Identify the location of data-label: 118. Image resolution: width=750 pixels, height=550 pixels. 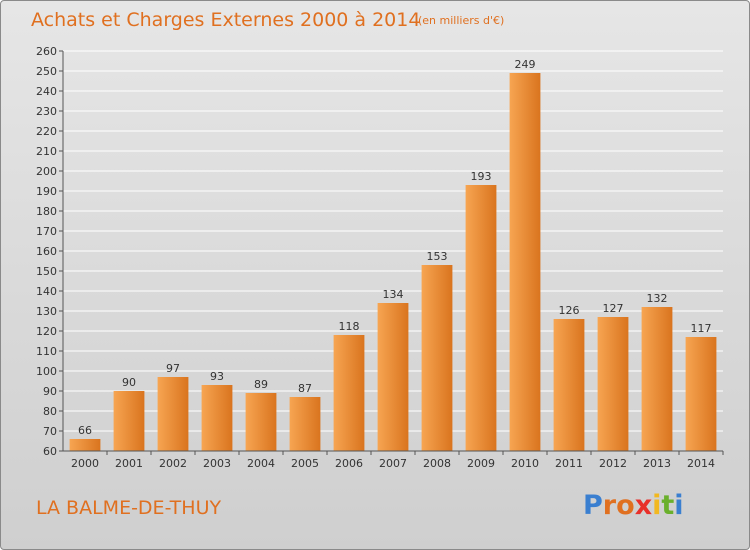
(349, 326).